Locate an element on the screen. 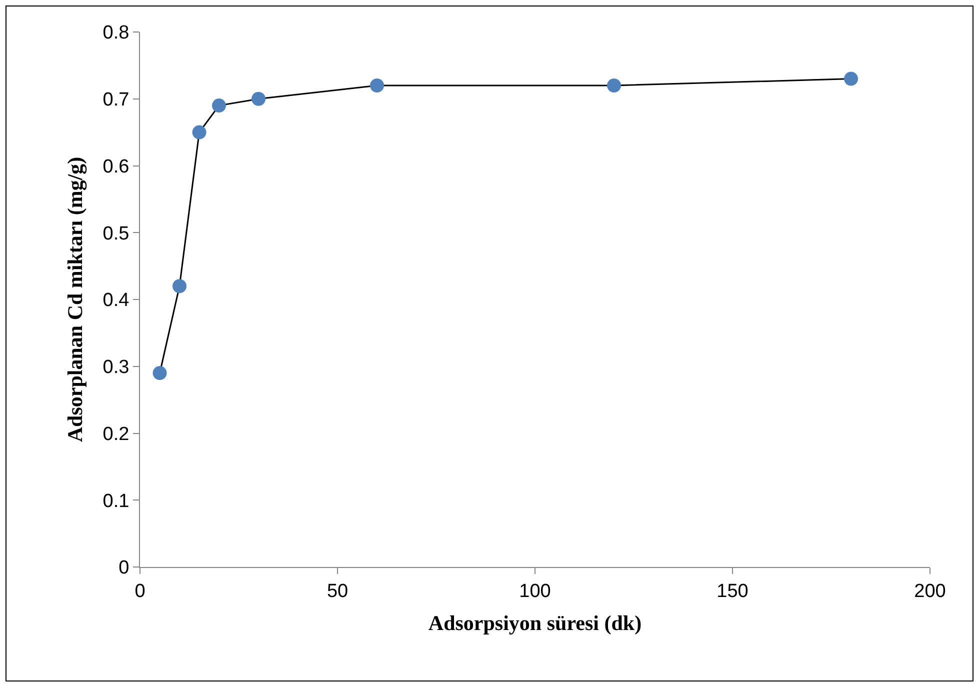  x-tick-label: 50 is located at coordinates (337, 591).